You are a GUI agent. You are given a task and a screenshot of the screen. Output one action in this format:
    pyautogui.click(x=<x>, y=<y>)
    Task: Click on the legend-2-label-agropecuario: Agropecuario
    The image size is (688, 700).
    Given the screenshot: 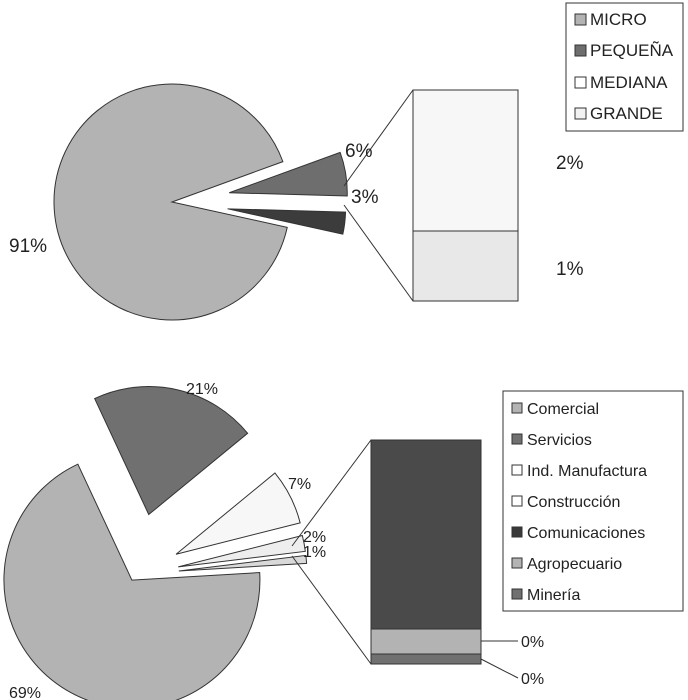 What is the action you would take?
    pyautogui.click(x=574, y=564)
    